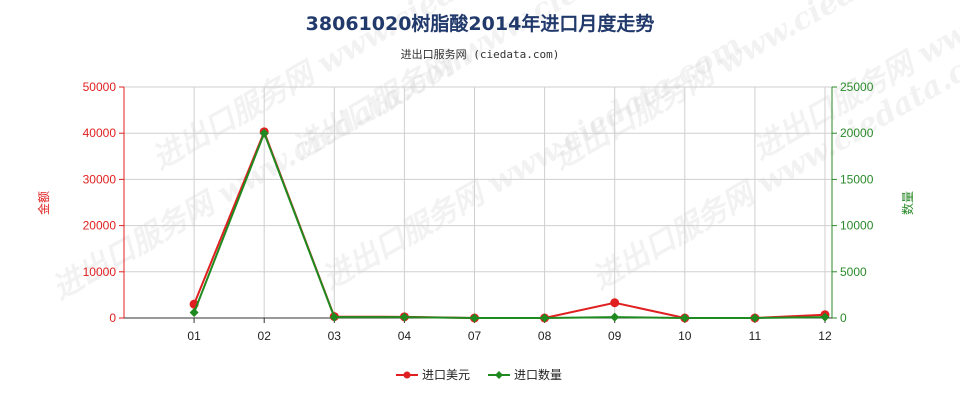  What do you see at coordinates (480, 23) in the screenshot?
I see `chart-title: 38061020树脂酸2014年进口月度走势` at bounding box center [480, 23].